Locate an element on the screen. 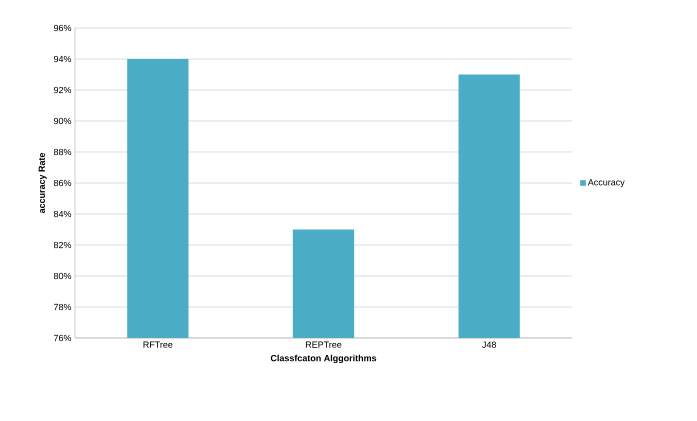 Image resolution: width=697 pixels, height=421 pixels. y-tick-label: 80% is located at coordinates (63, 276).